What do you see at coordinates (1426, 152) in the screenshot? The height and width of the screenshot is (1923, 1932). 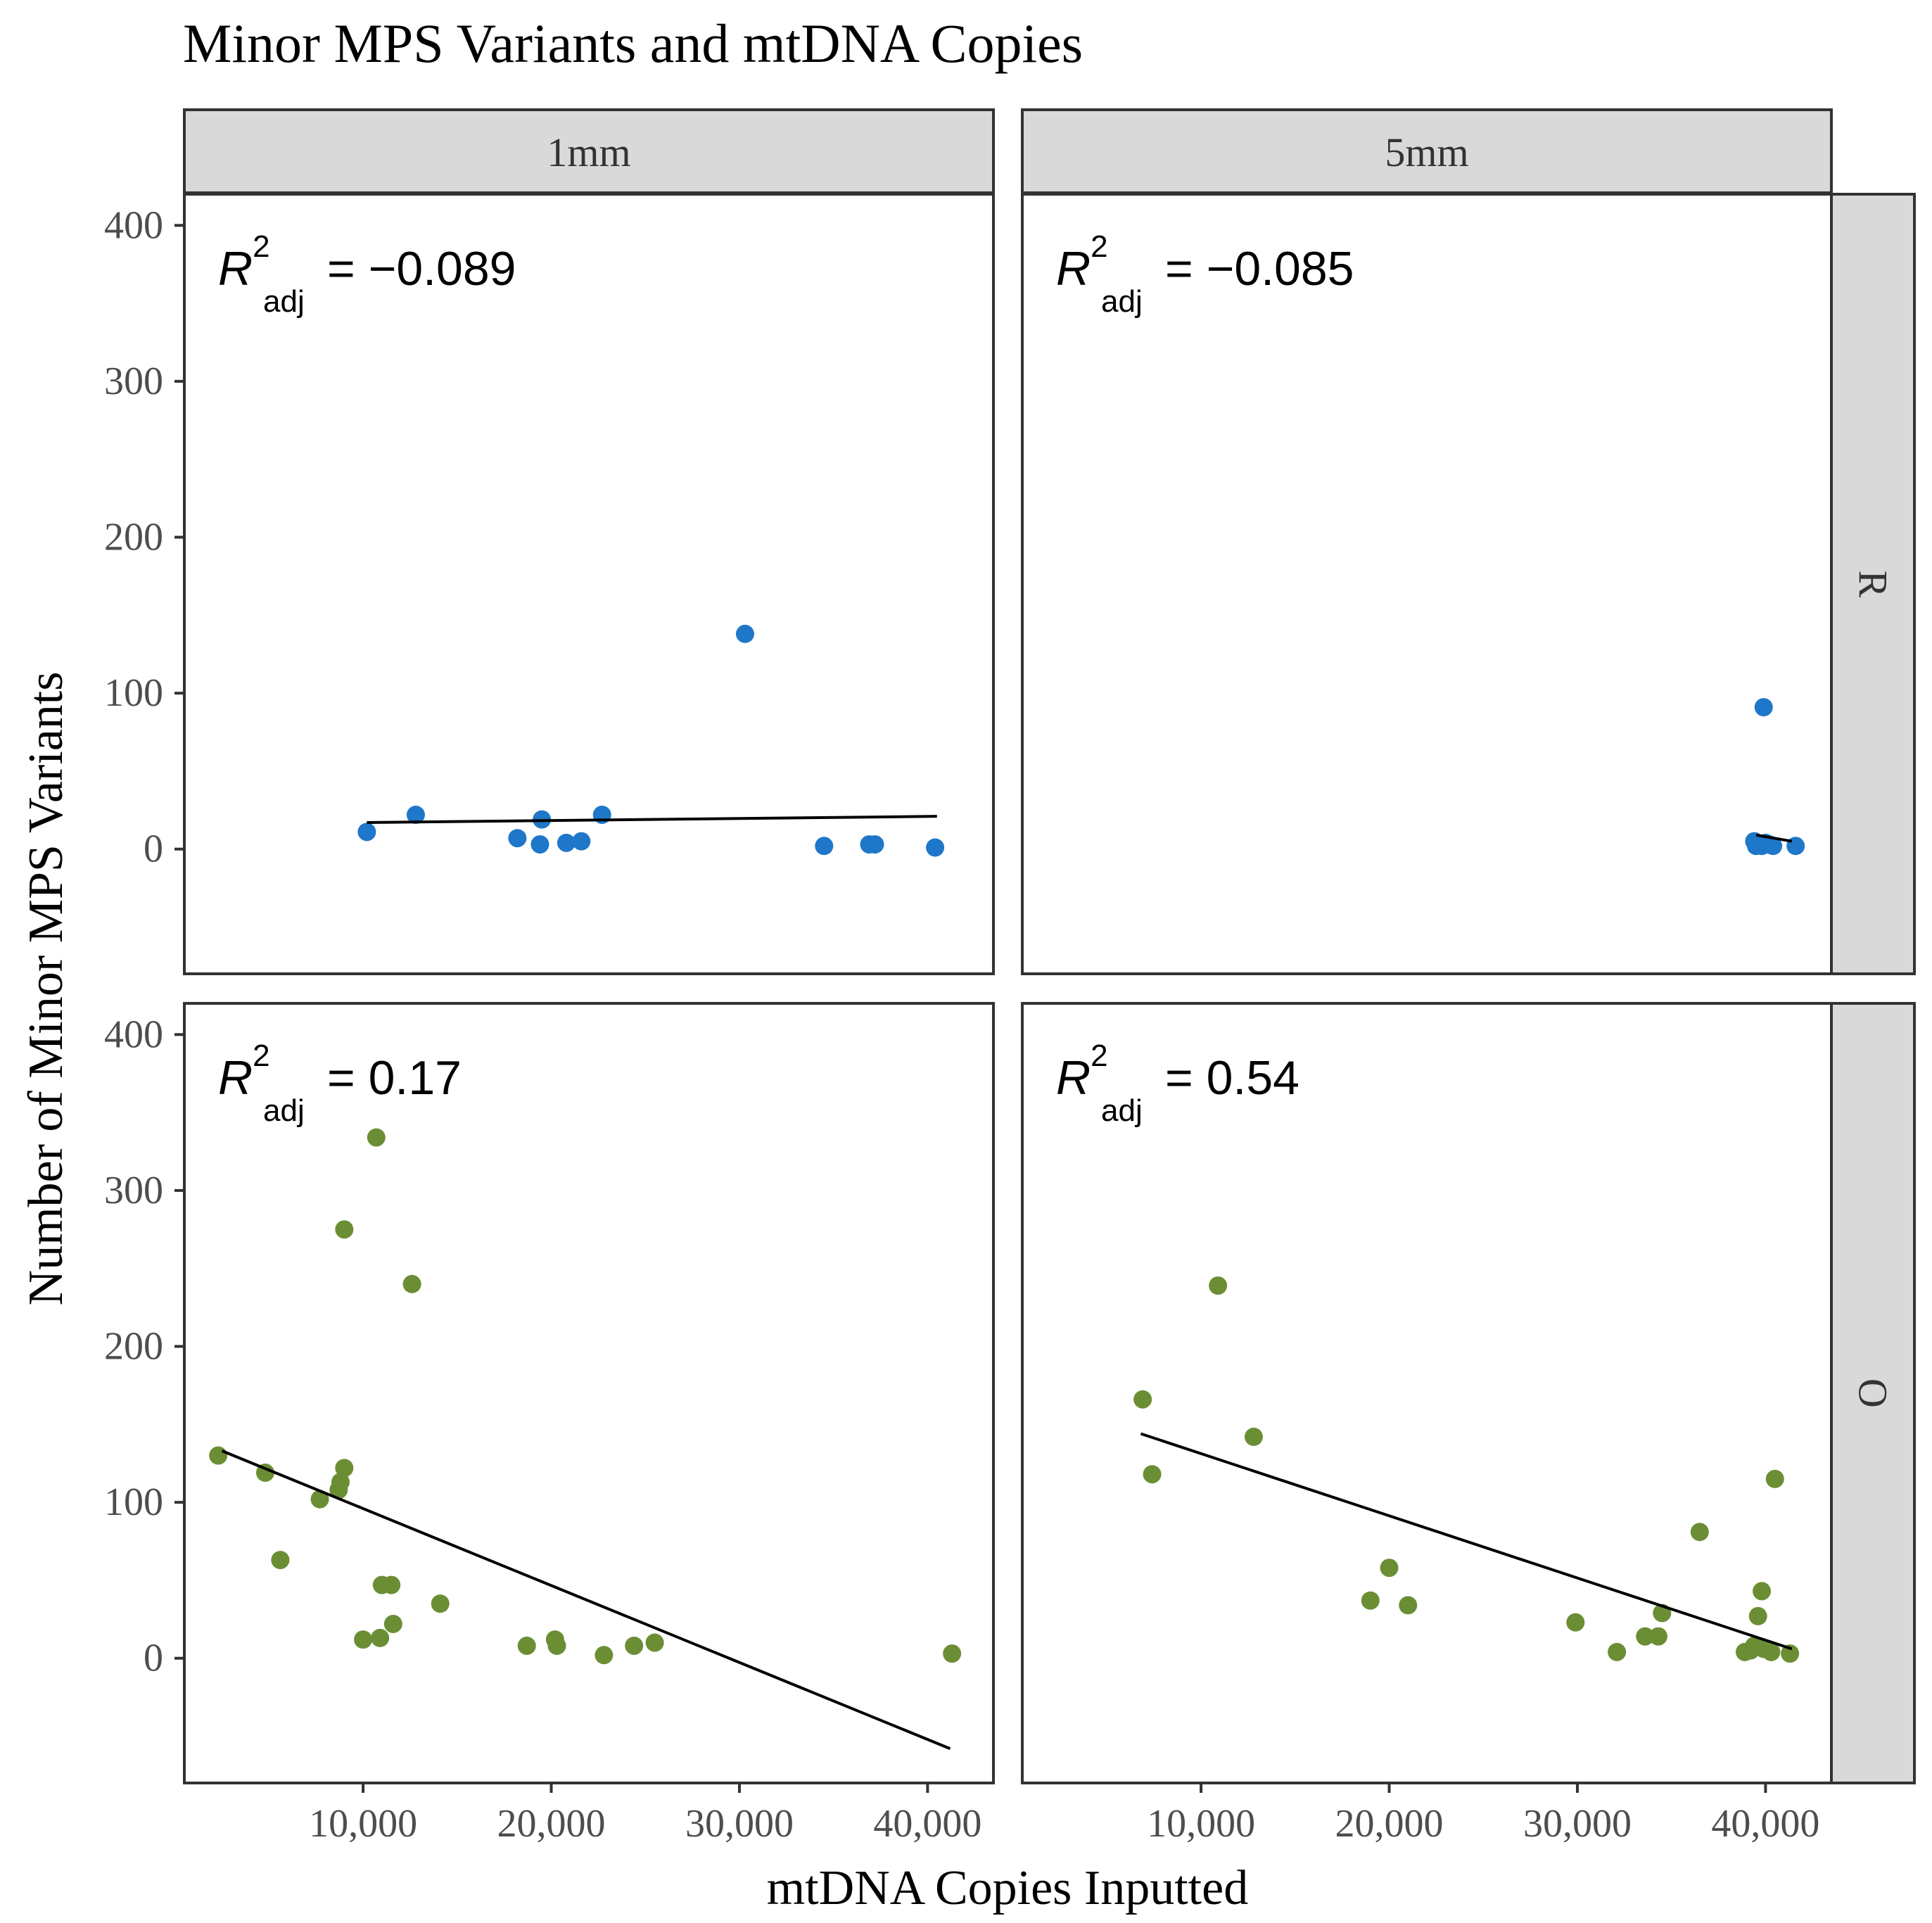 I see `facet-strip-label-5mm: 5mm` at bounding box center [1426, 152].